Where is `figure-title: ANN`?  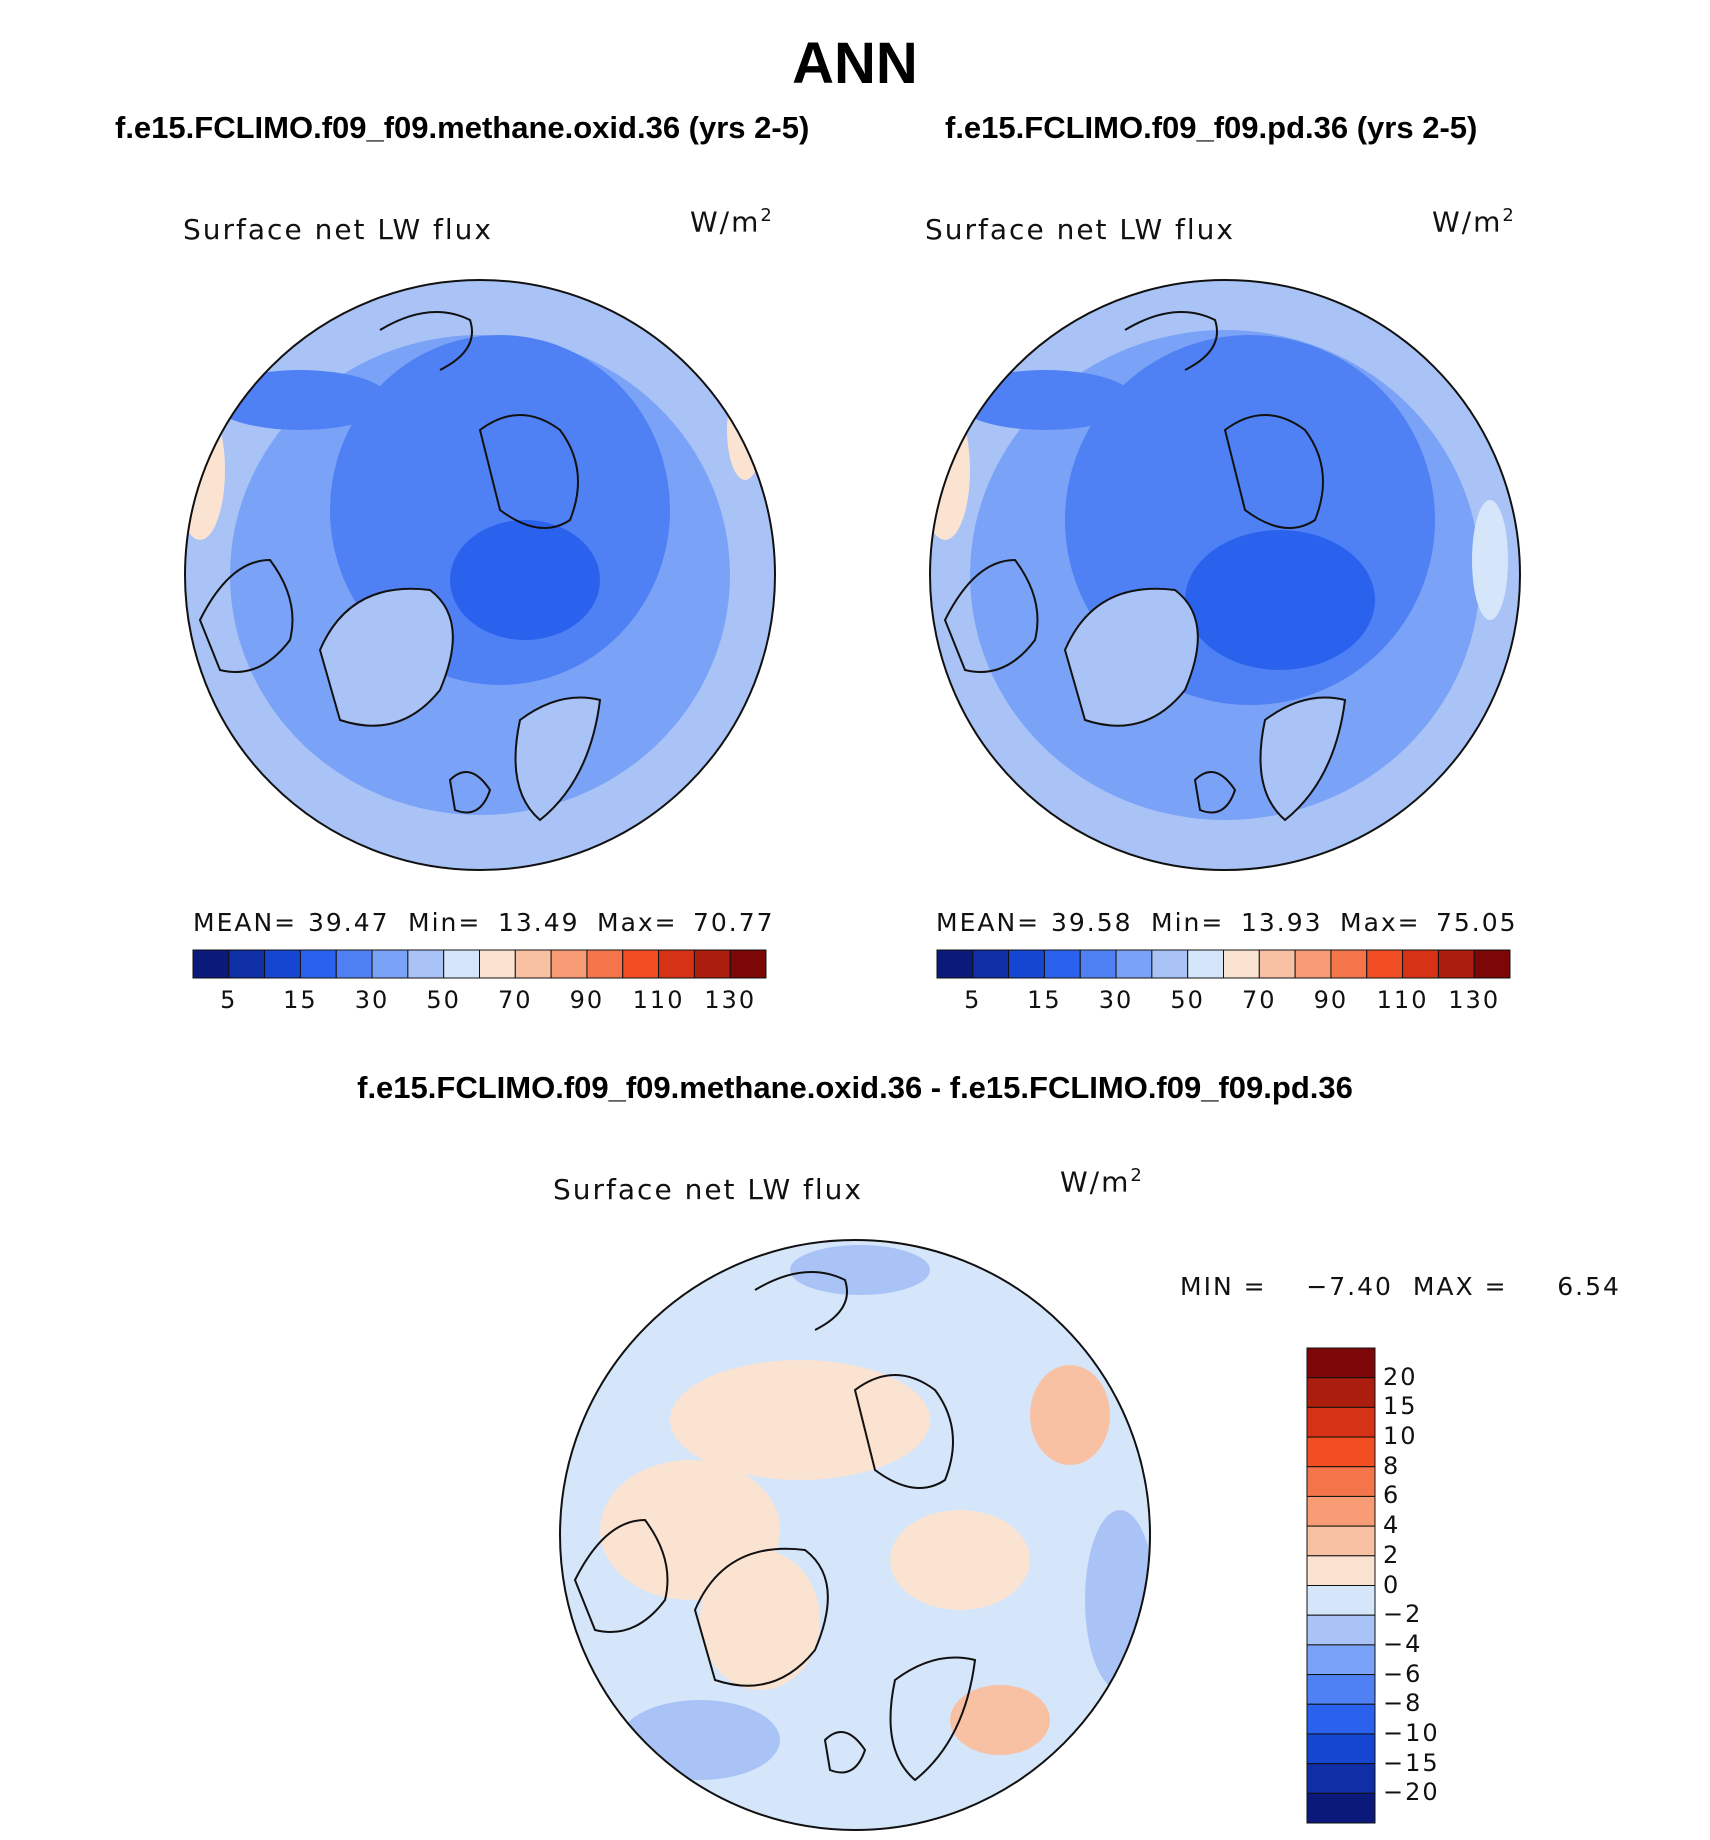
figure-title: ANN is located at coordinates (855, 63).